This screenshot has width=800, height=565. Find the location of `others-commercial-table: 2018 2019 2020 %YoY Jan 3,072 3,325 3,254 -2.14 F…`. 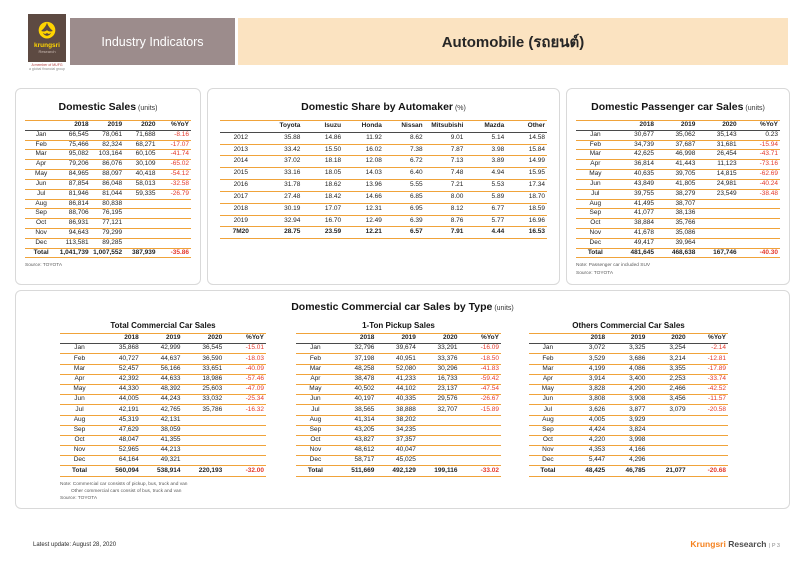

others-commercial-table: 2018 2019 2020 %YoY Jan 3,072 3,325 3,254 -2.14 F… is located at coordinates (628, 404).